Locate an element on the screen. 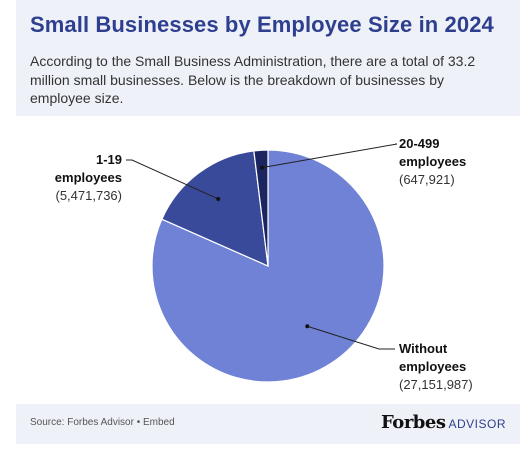  slice-label-1-line-0: 1-19 is located at coordinates (109, 159).